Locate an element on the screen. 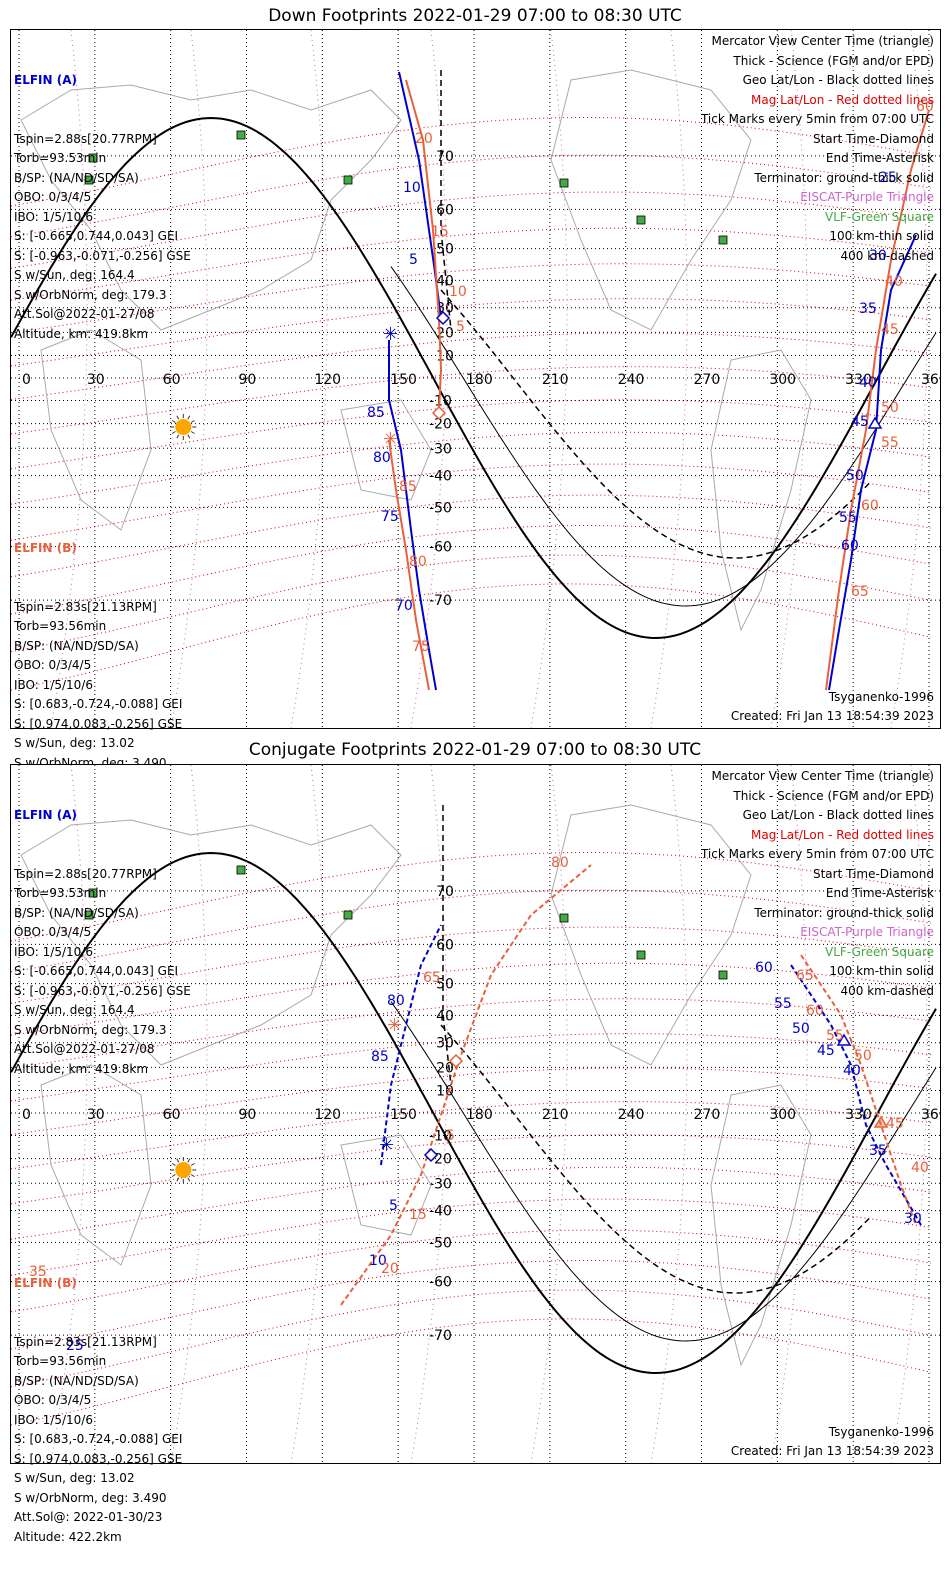 Image resolution: width=950 pixels, height=1586 pixels. lon-tick-label: 210 is located at coordinates (555, 380).